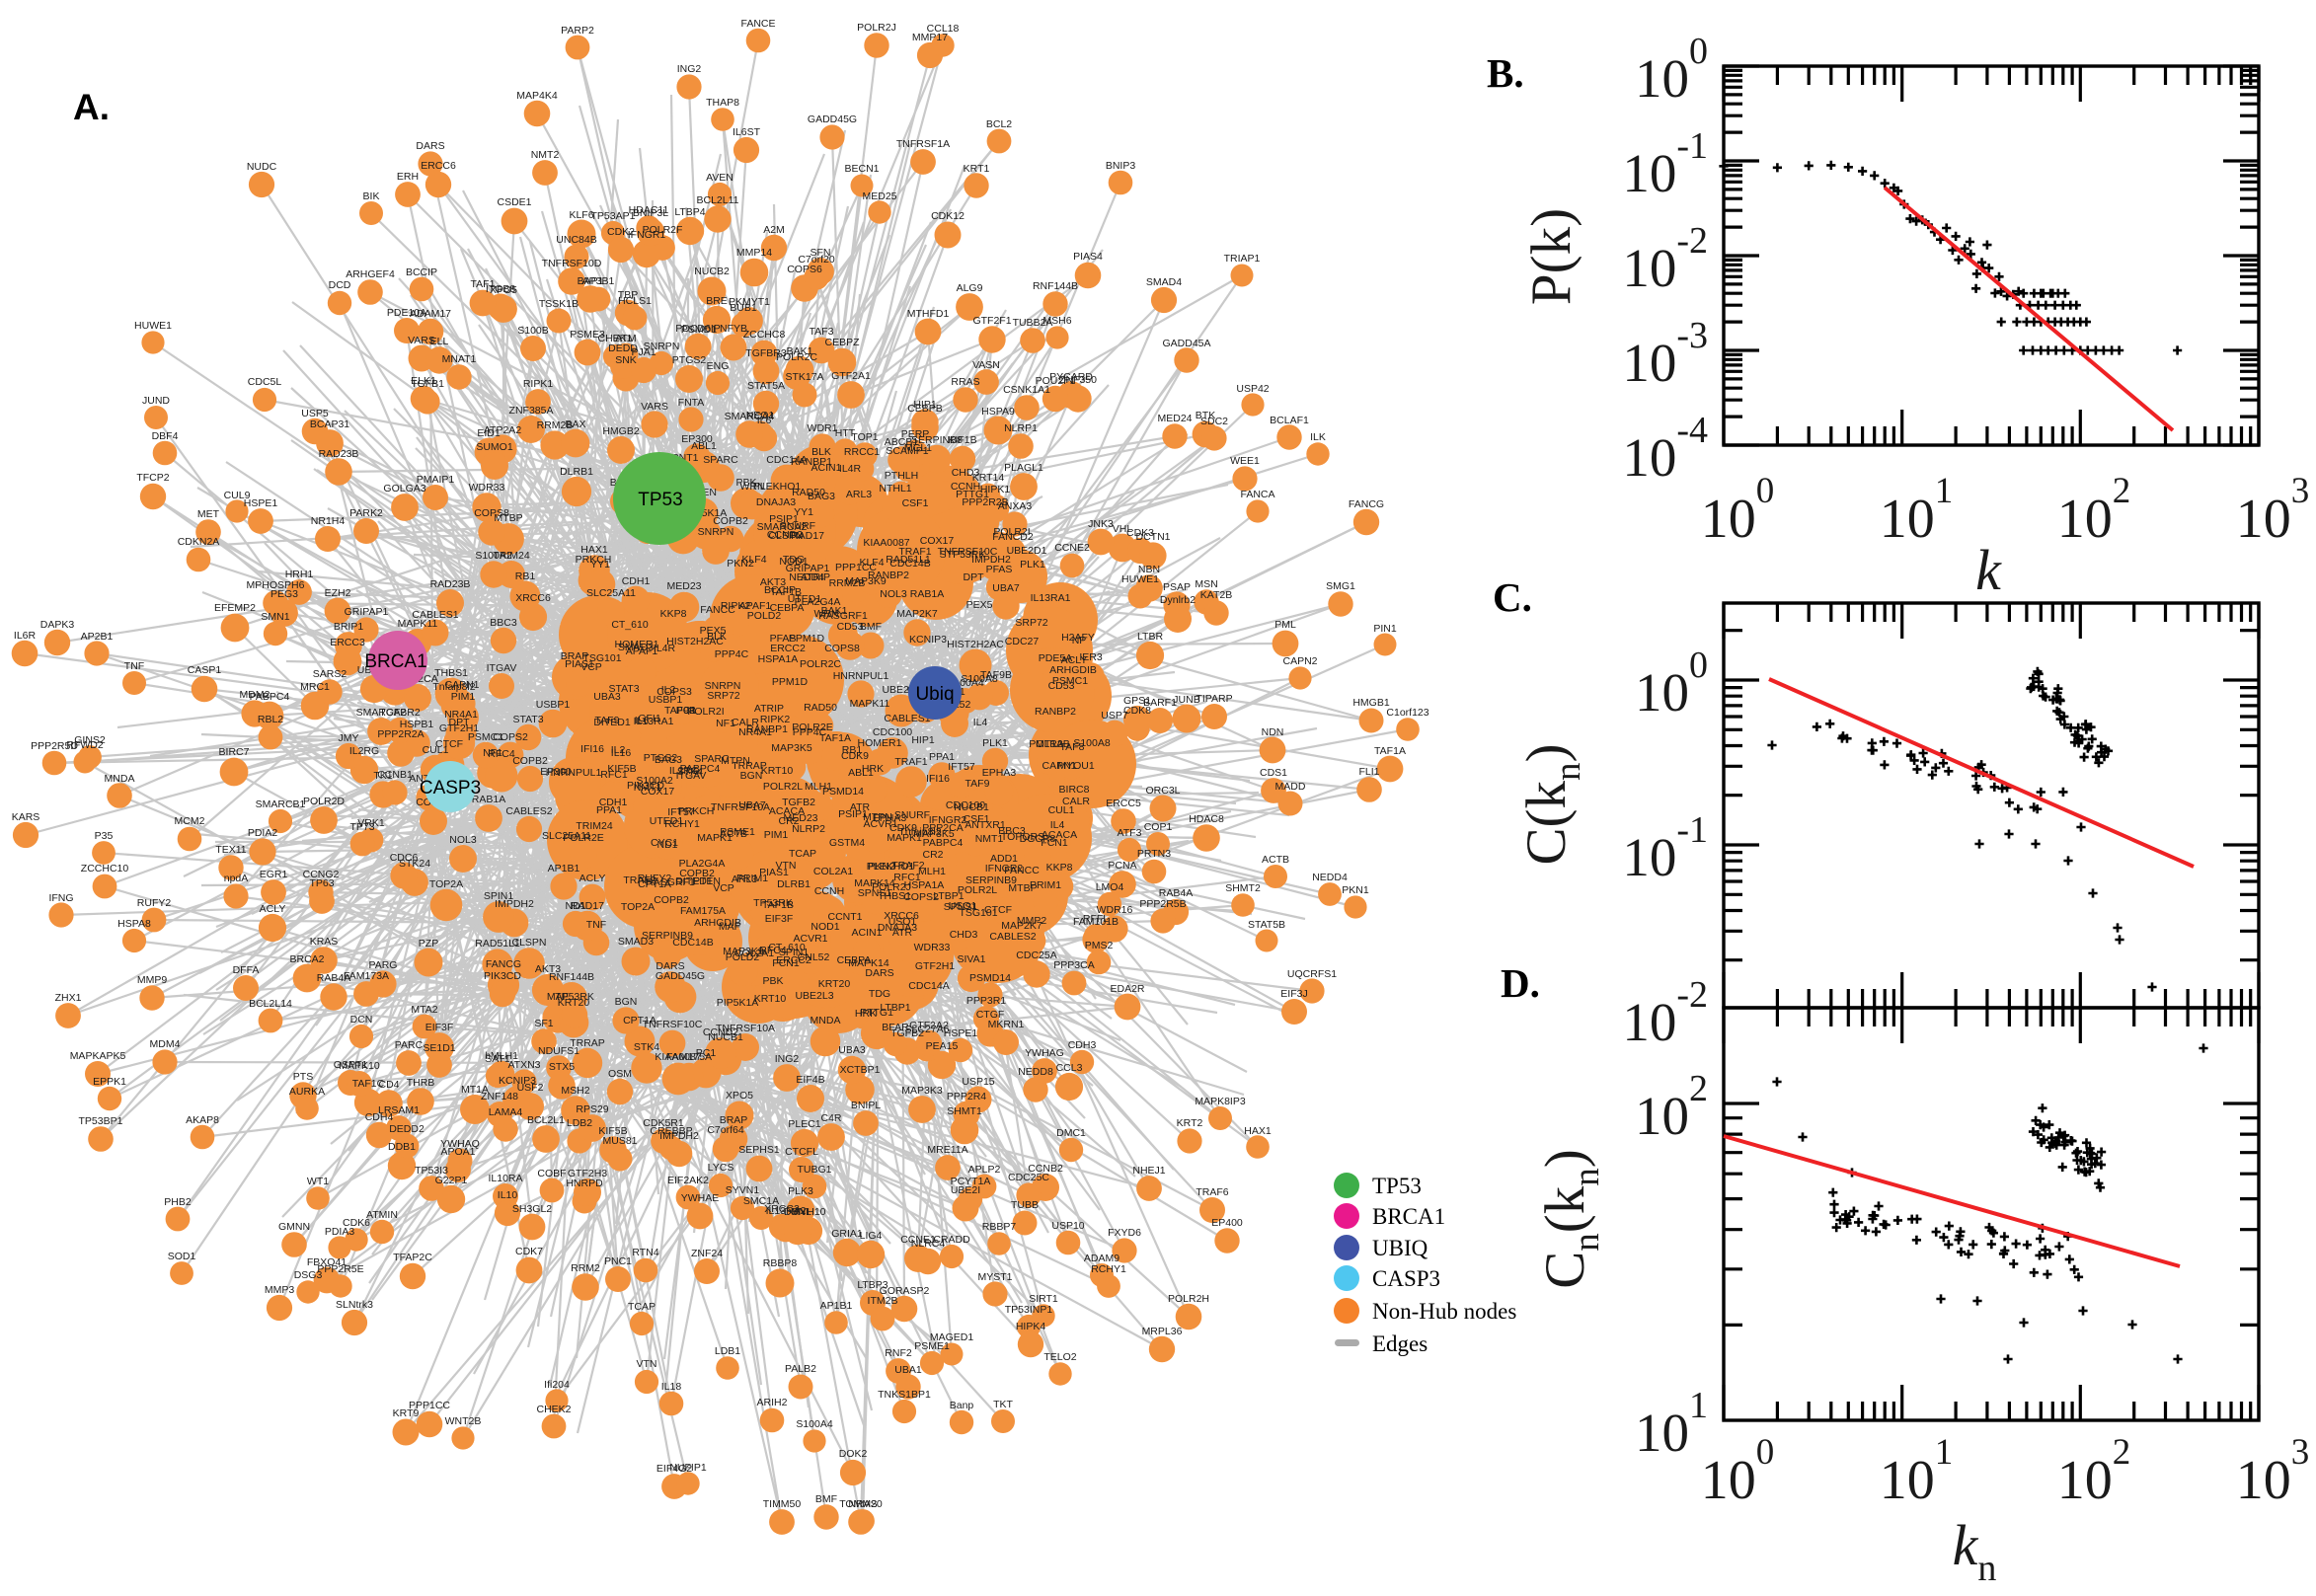  Describe the element at coordinates (591, 281) in the screenshot. I see `svg-text: BAP1` at that location.